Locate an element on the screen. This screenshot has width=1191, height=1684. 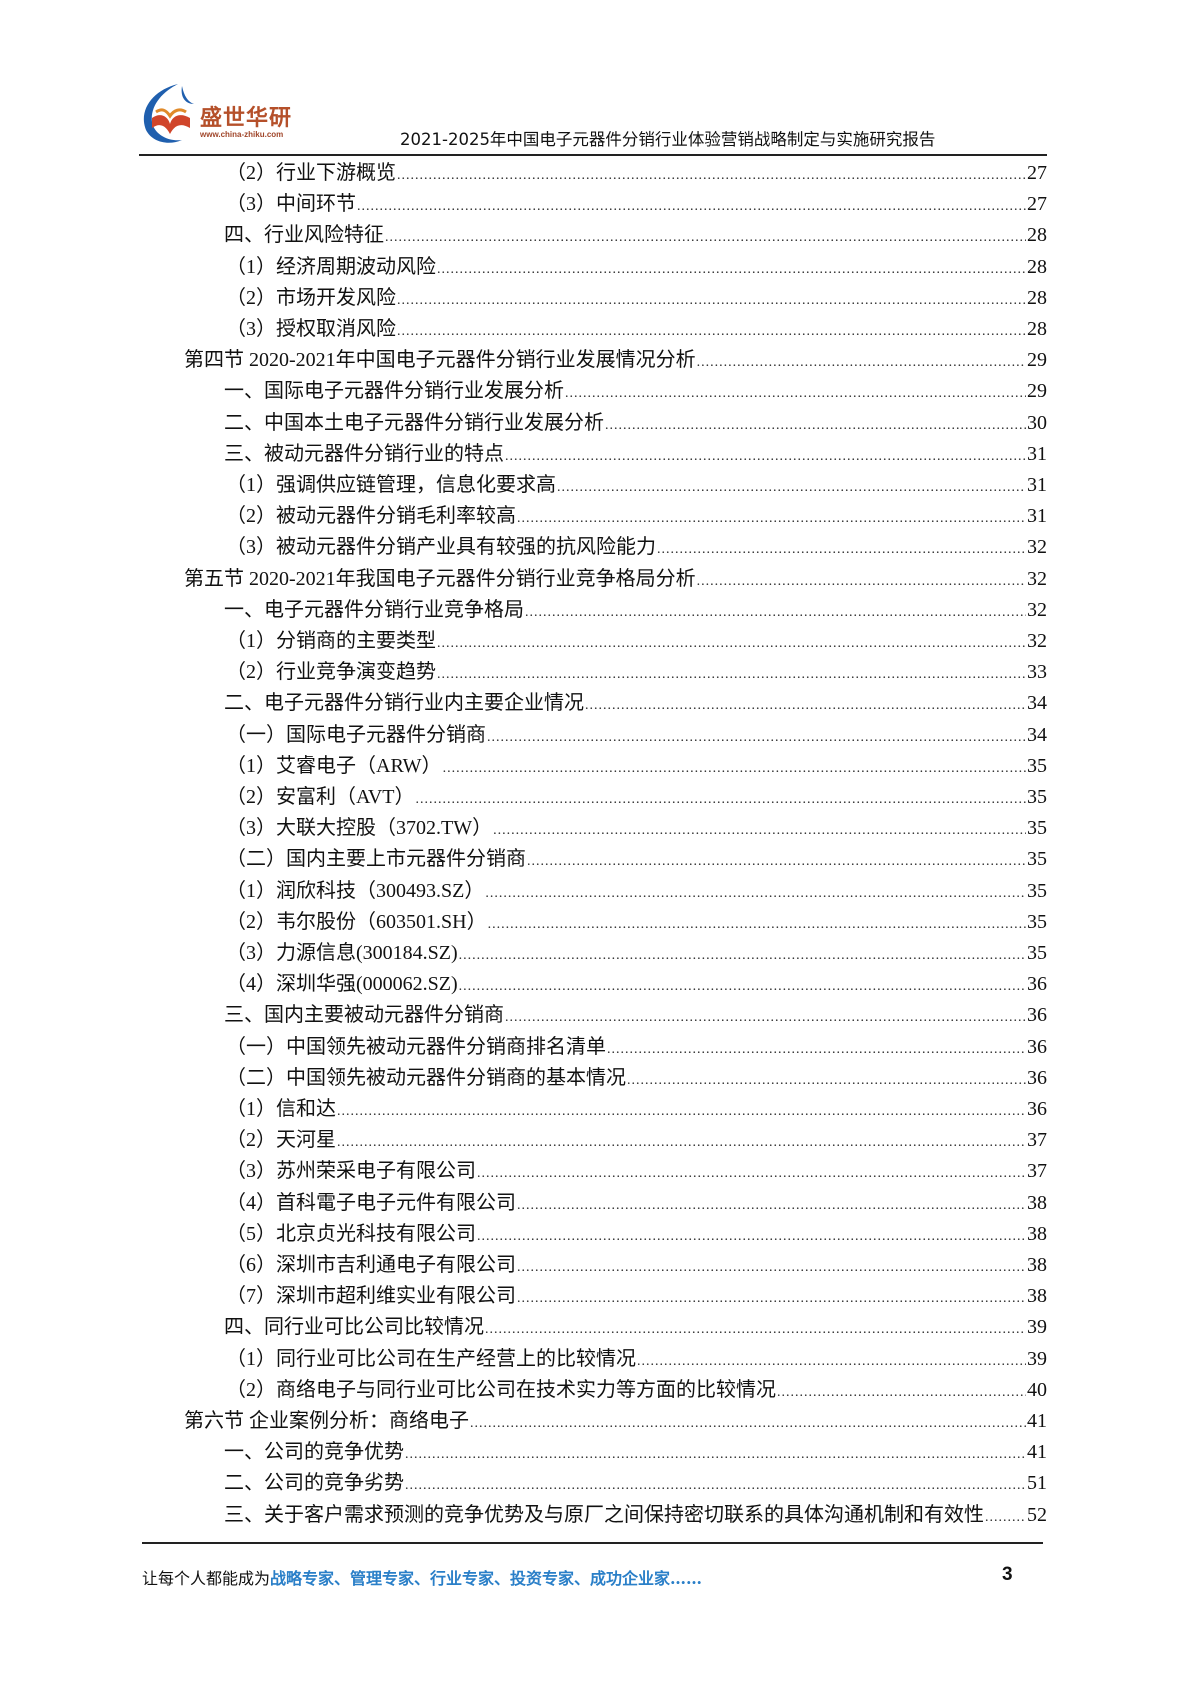
toc-entry-page: 39 is located at coordinates (1037, 1358).